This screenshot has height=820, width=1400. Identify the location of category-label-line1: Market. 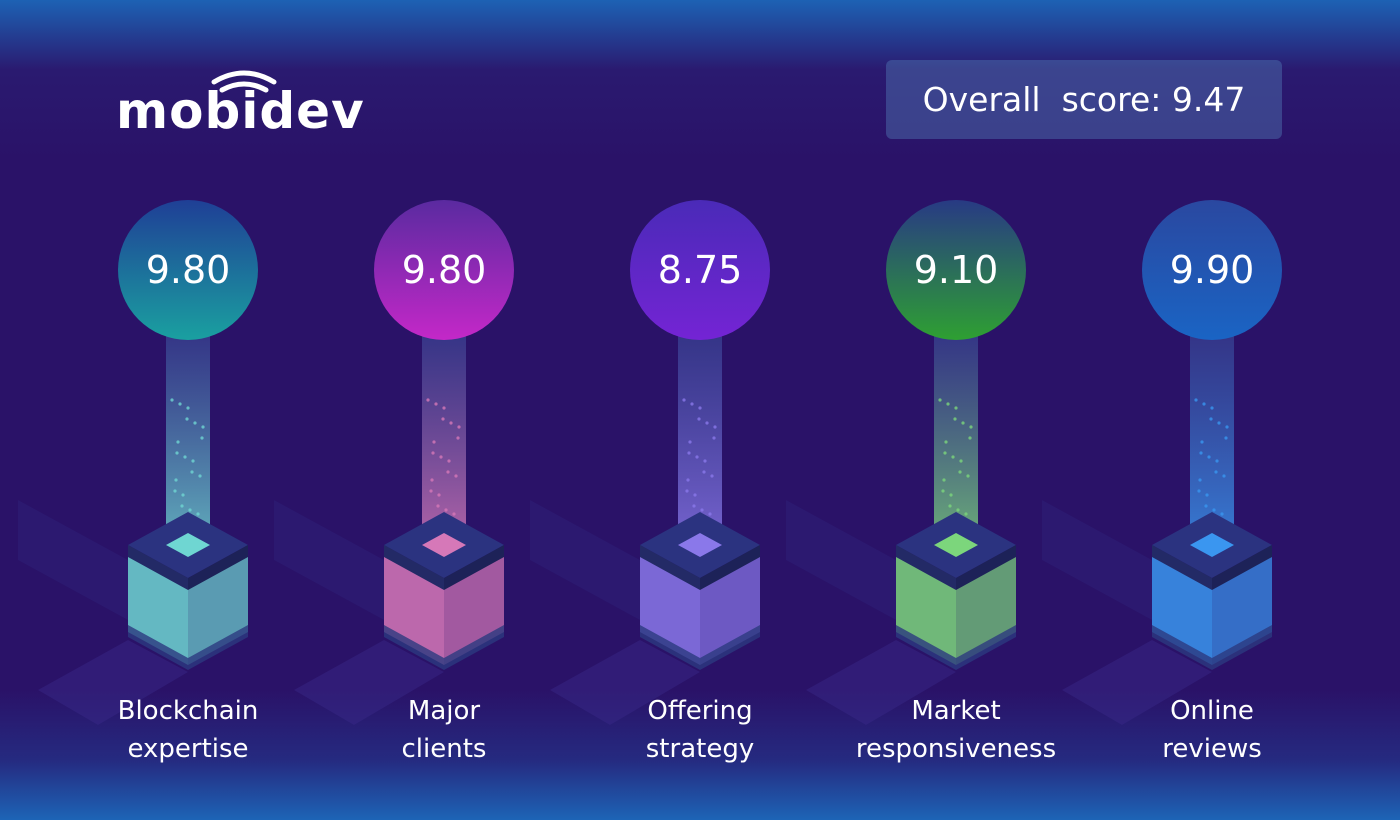
(956, 711).